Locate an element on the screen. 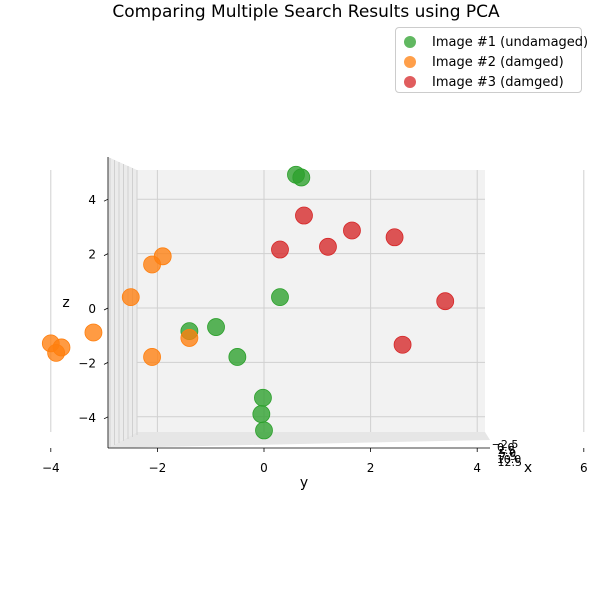  side-pane is located at coordinates (122, 302).